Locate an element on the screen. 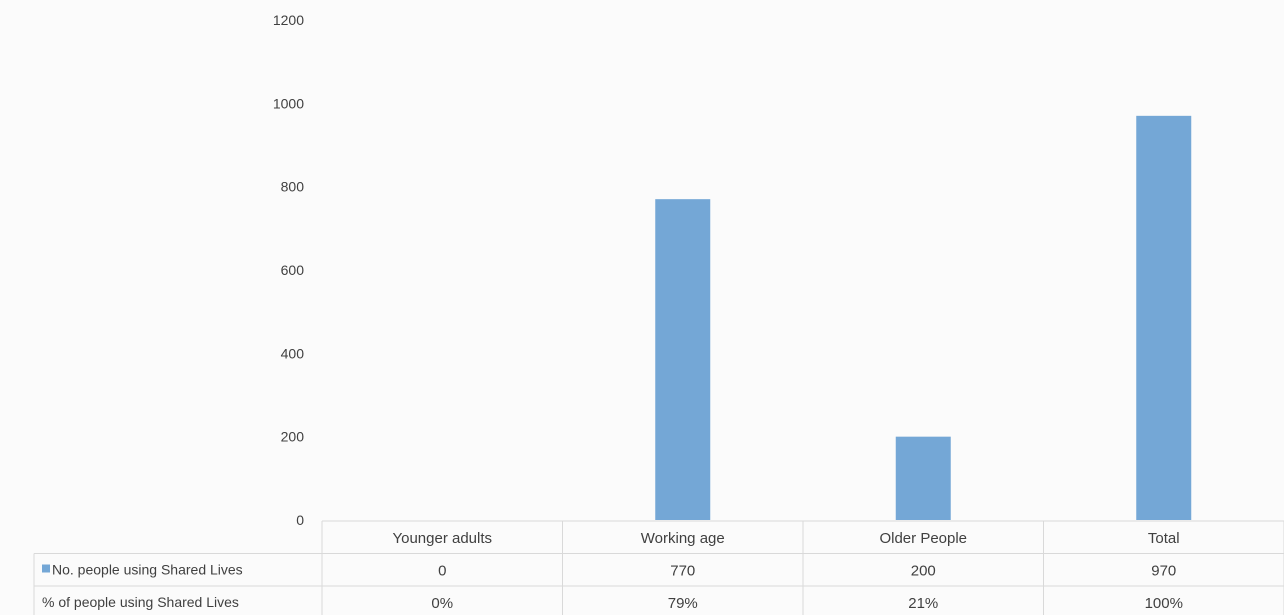 This screenshot has width=1284, height=615. legend-key is located at coordinates (46, 568).